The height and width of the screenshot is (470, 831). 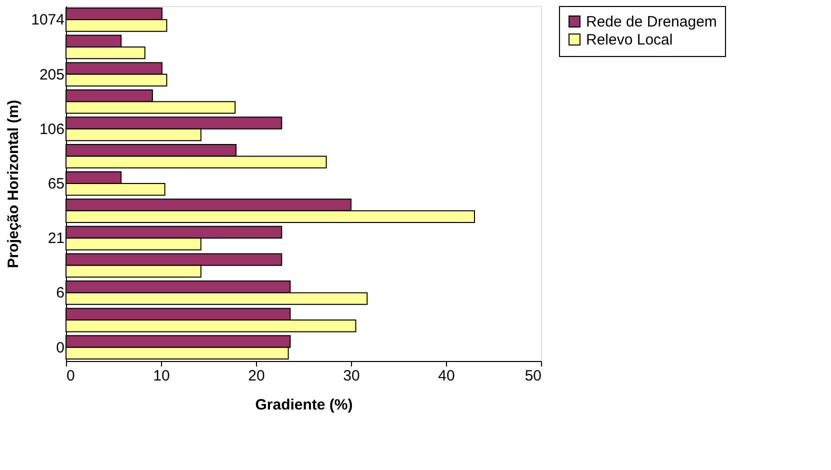 I want to click on y-tick-label: 106, so click(x=51, y=129).